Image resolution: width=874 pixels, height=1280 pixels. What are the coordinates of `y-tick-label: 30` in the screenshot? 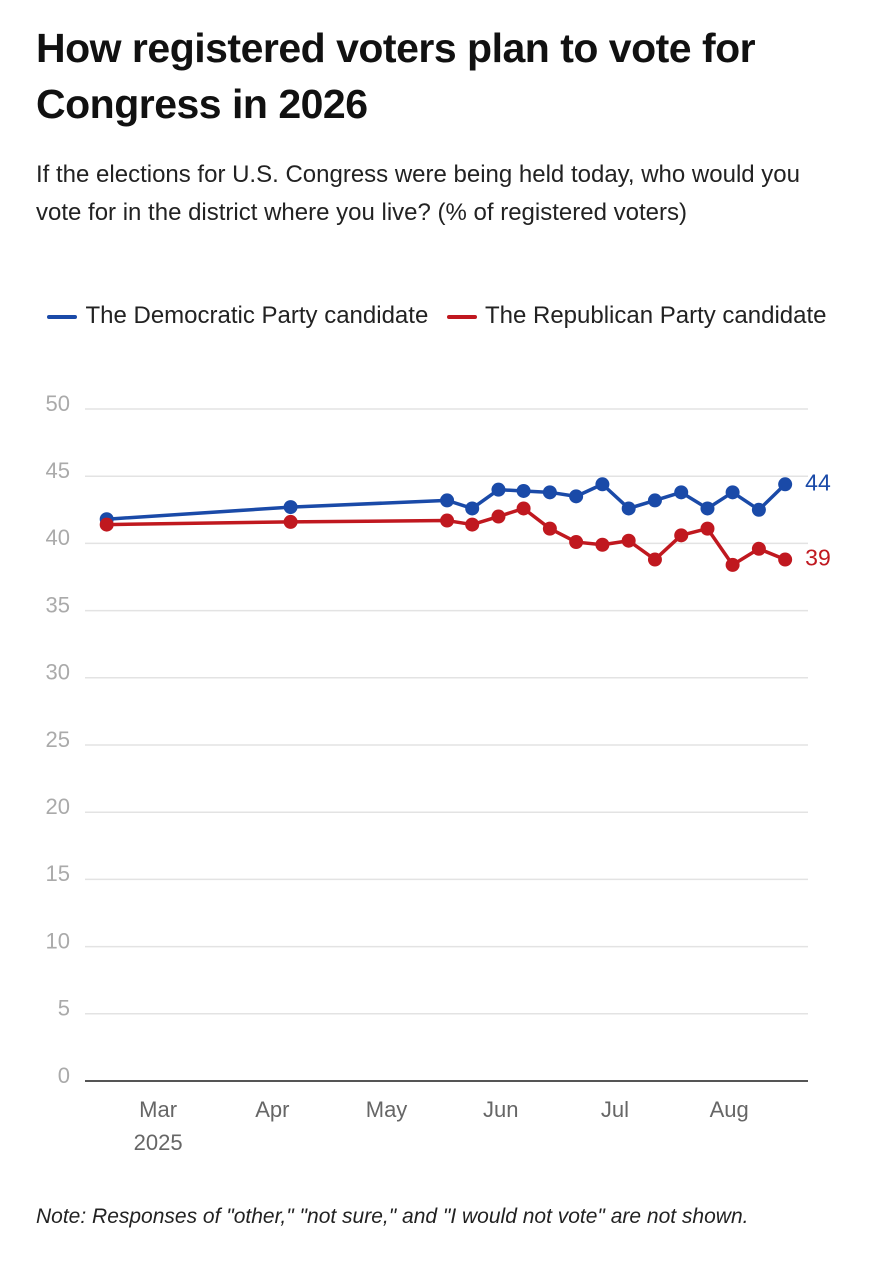 It's located at (58, 672).